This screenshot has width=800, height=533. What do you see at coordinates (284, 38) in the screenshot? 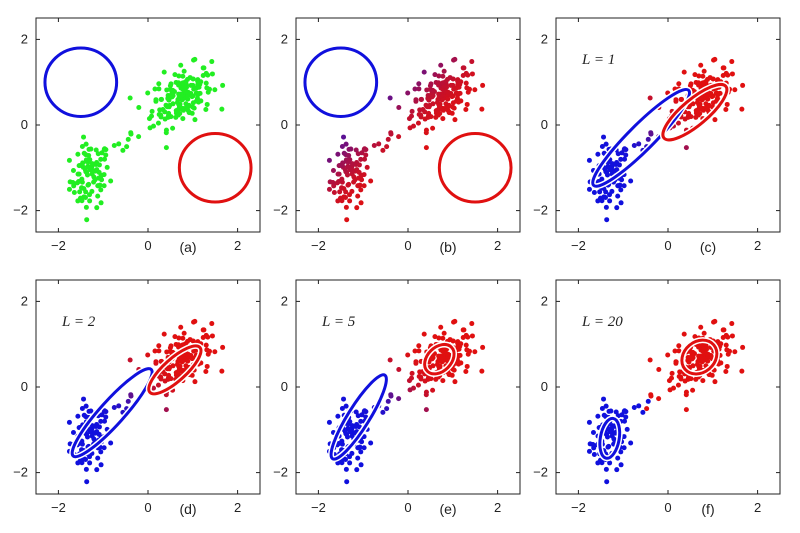
I see `y-tick-label: 2` at bounding box center [284, 38].